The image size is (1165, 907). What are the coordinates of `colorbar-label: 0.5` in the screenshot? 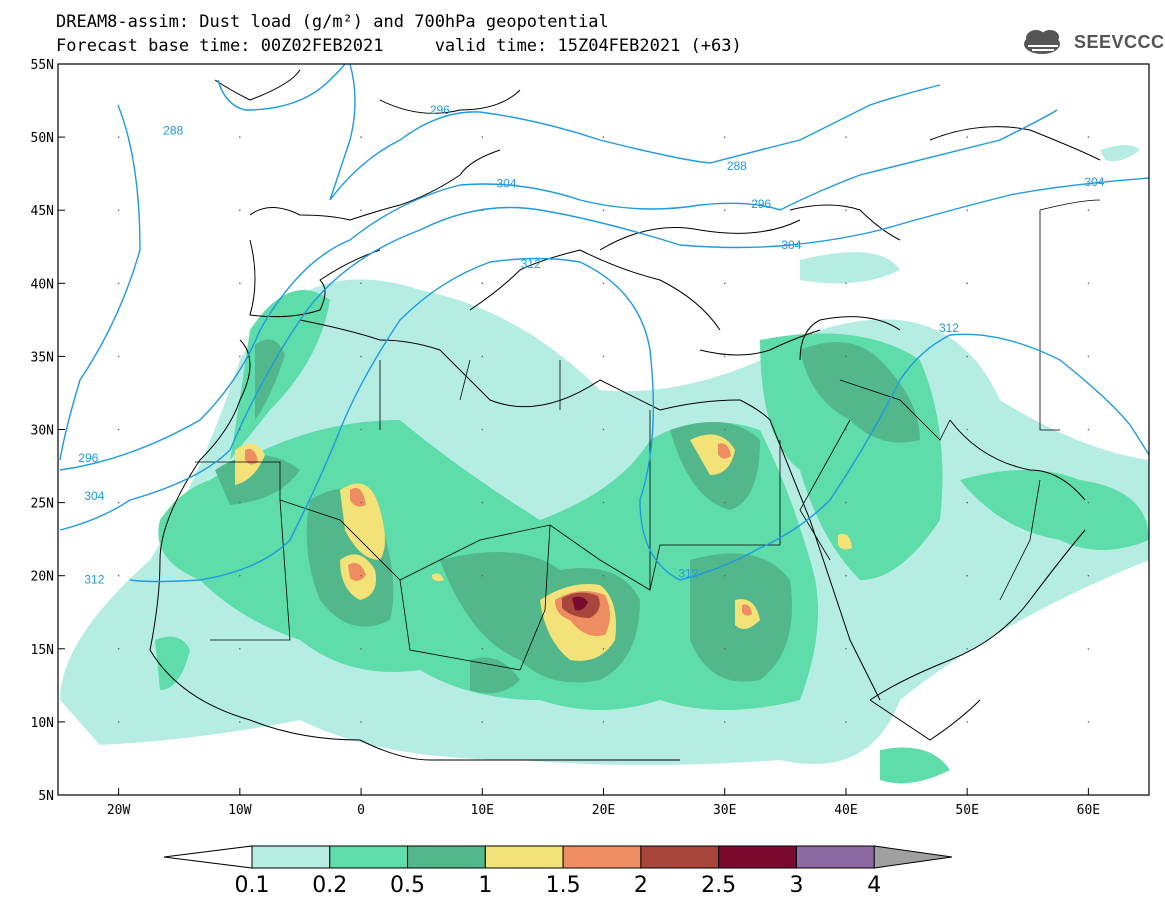 It's located at (407, 885).